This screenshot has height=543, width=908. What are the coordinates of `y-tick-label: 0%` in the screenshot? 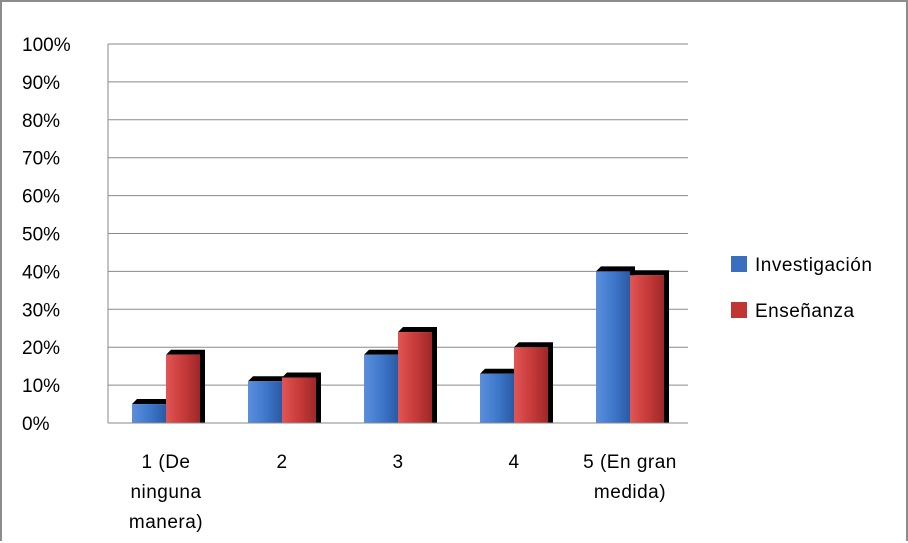 It's located at (36, 424).